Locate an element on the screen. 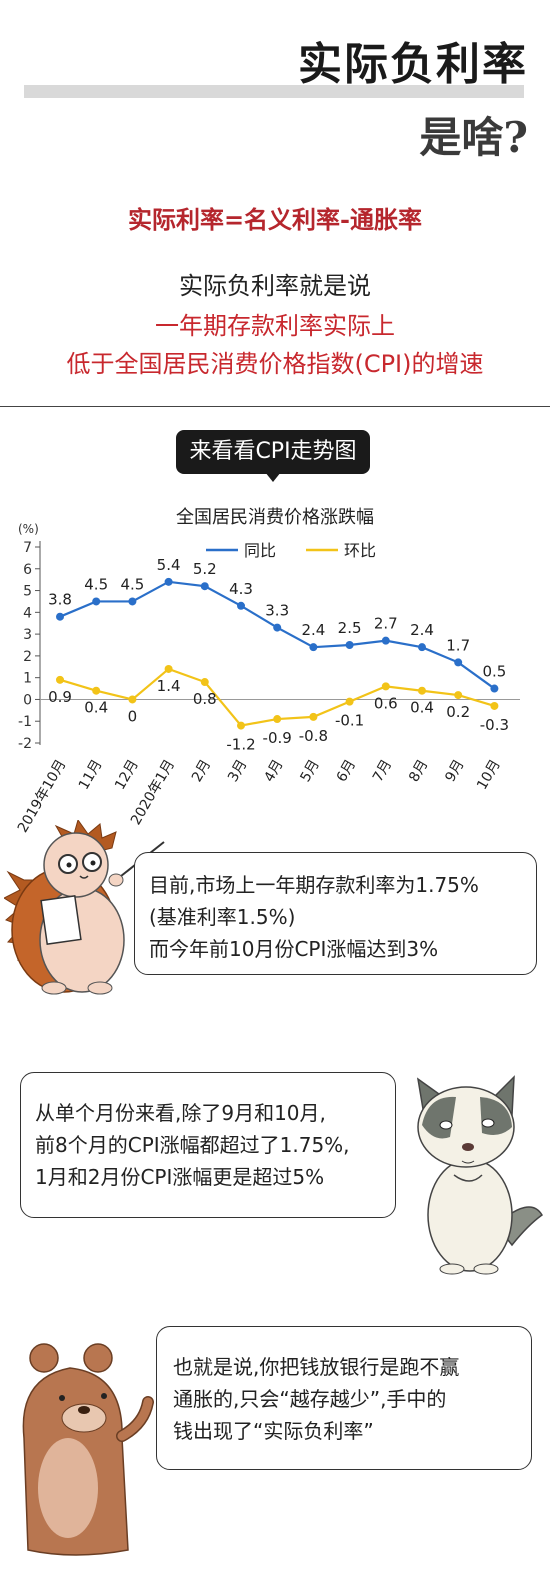 This screenshot has width=550, height=1595. data-label-1: -0.8 is located at coordinates (313, 736).